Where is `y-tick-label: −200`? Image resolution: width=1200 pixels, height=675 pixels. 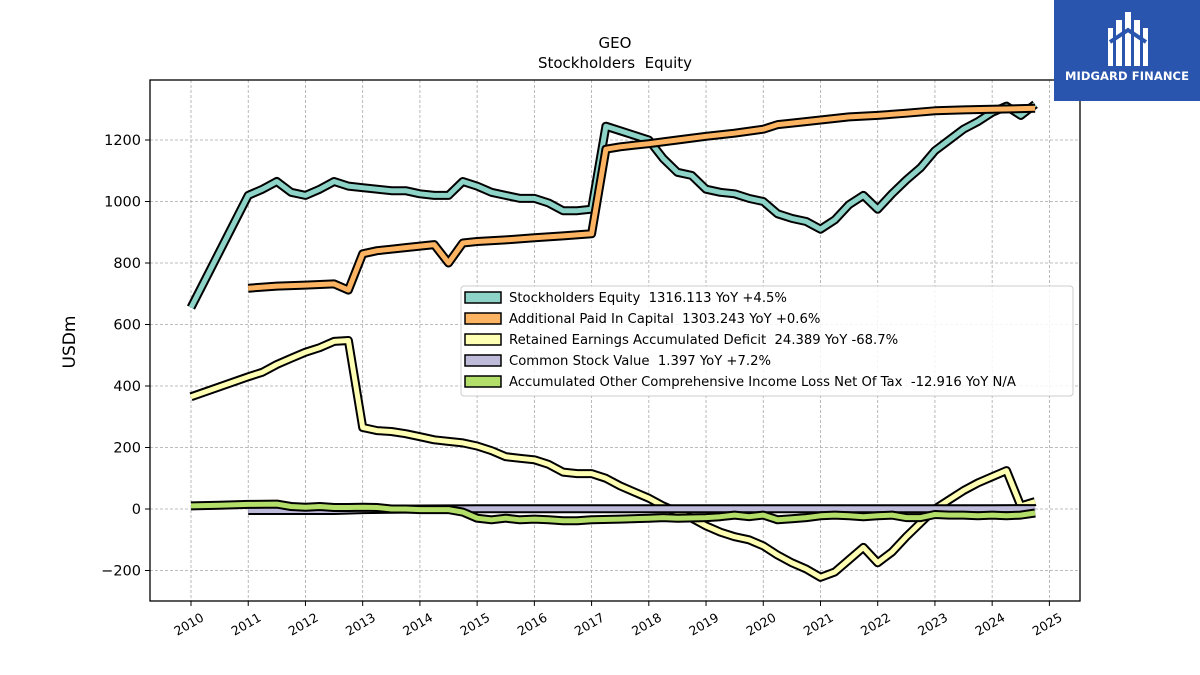
y-tick-label: −200 is located at coordinates (121, 572).